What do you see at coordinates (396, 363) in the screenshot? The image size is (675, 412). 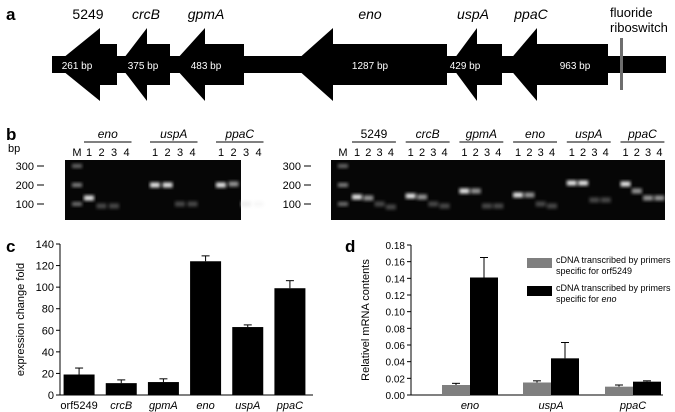 I see `d-ytick-label: 0.04` at bounding box center [396, 363].